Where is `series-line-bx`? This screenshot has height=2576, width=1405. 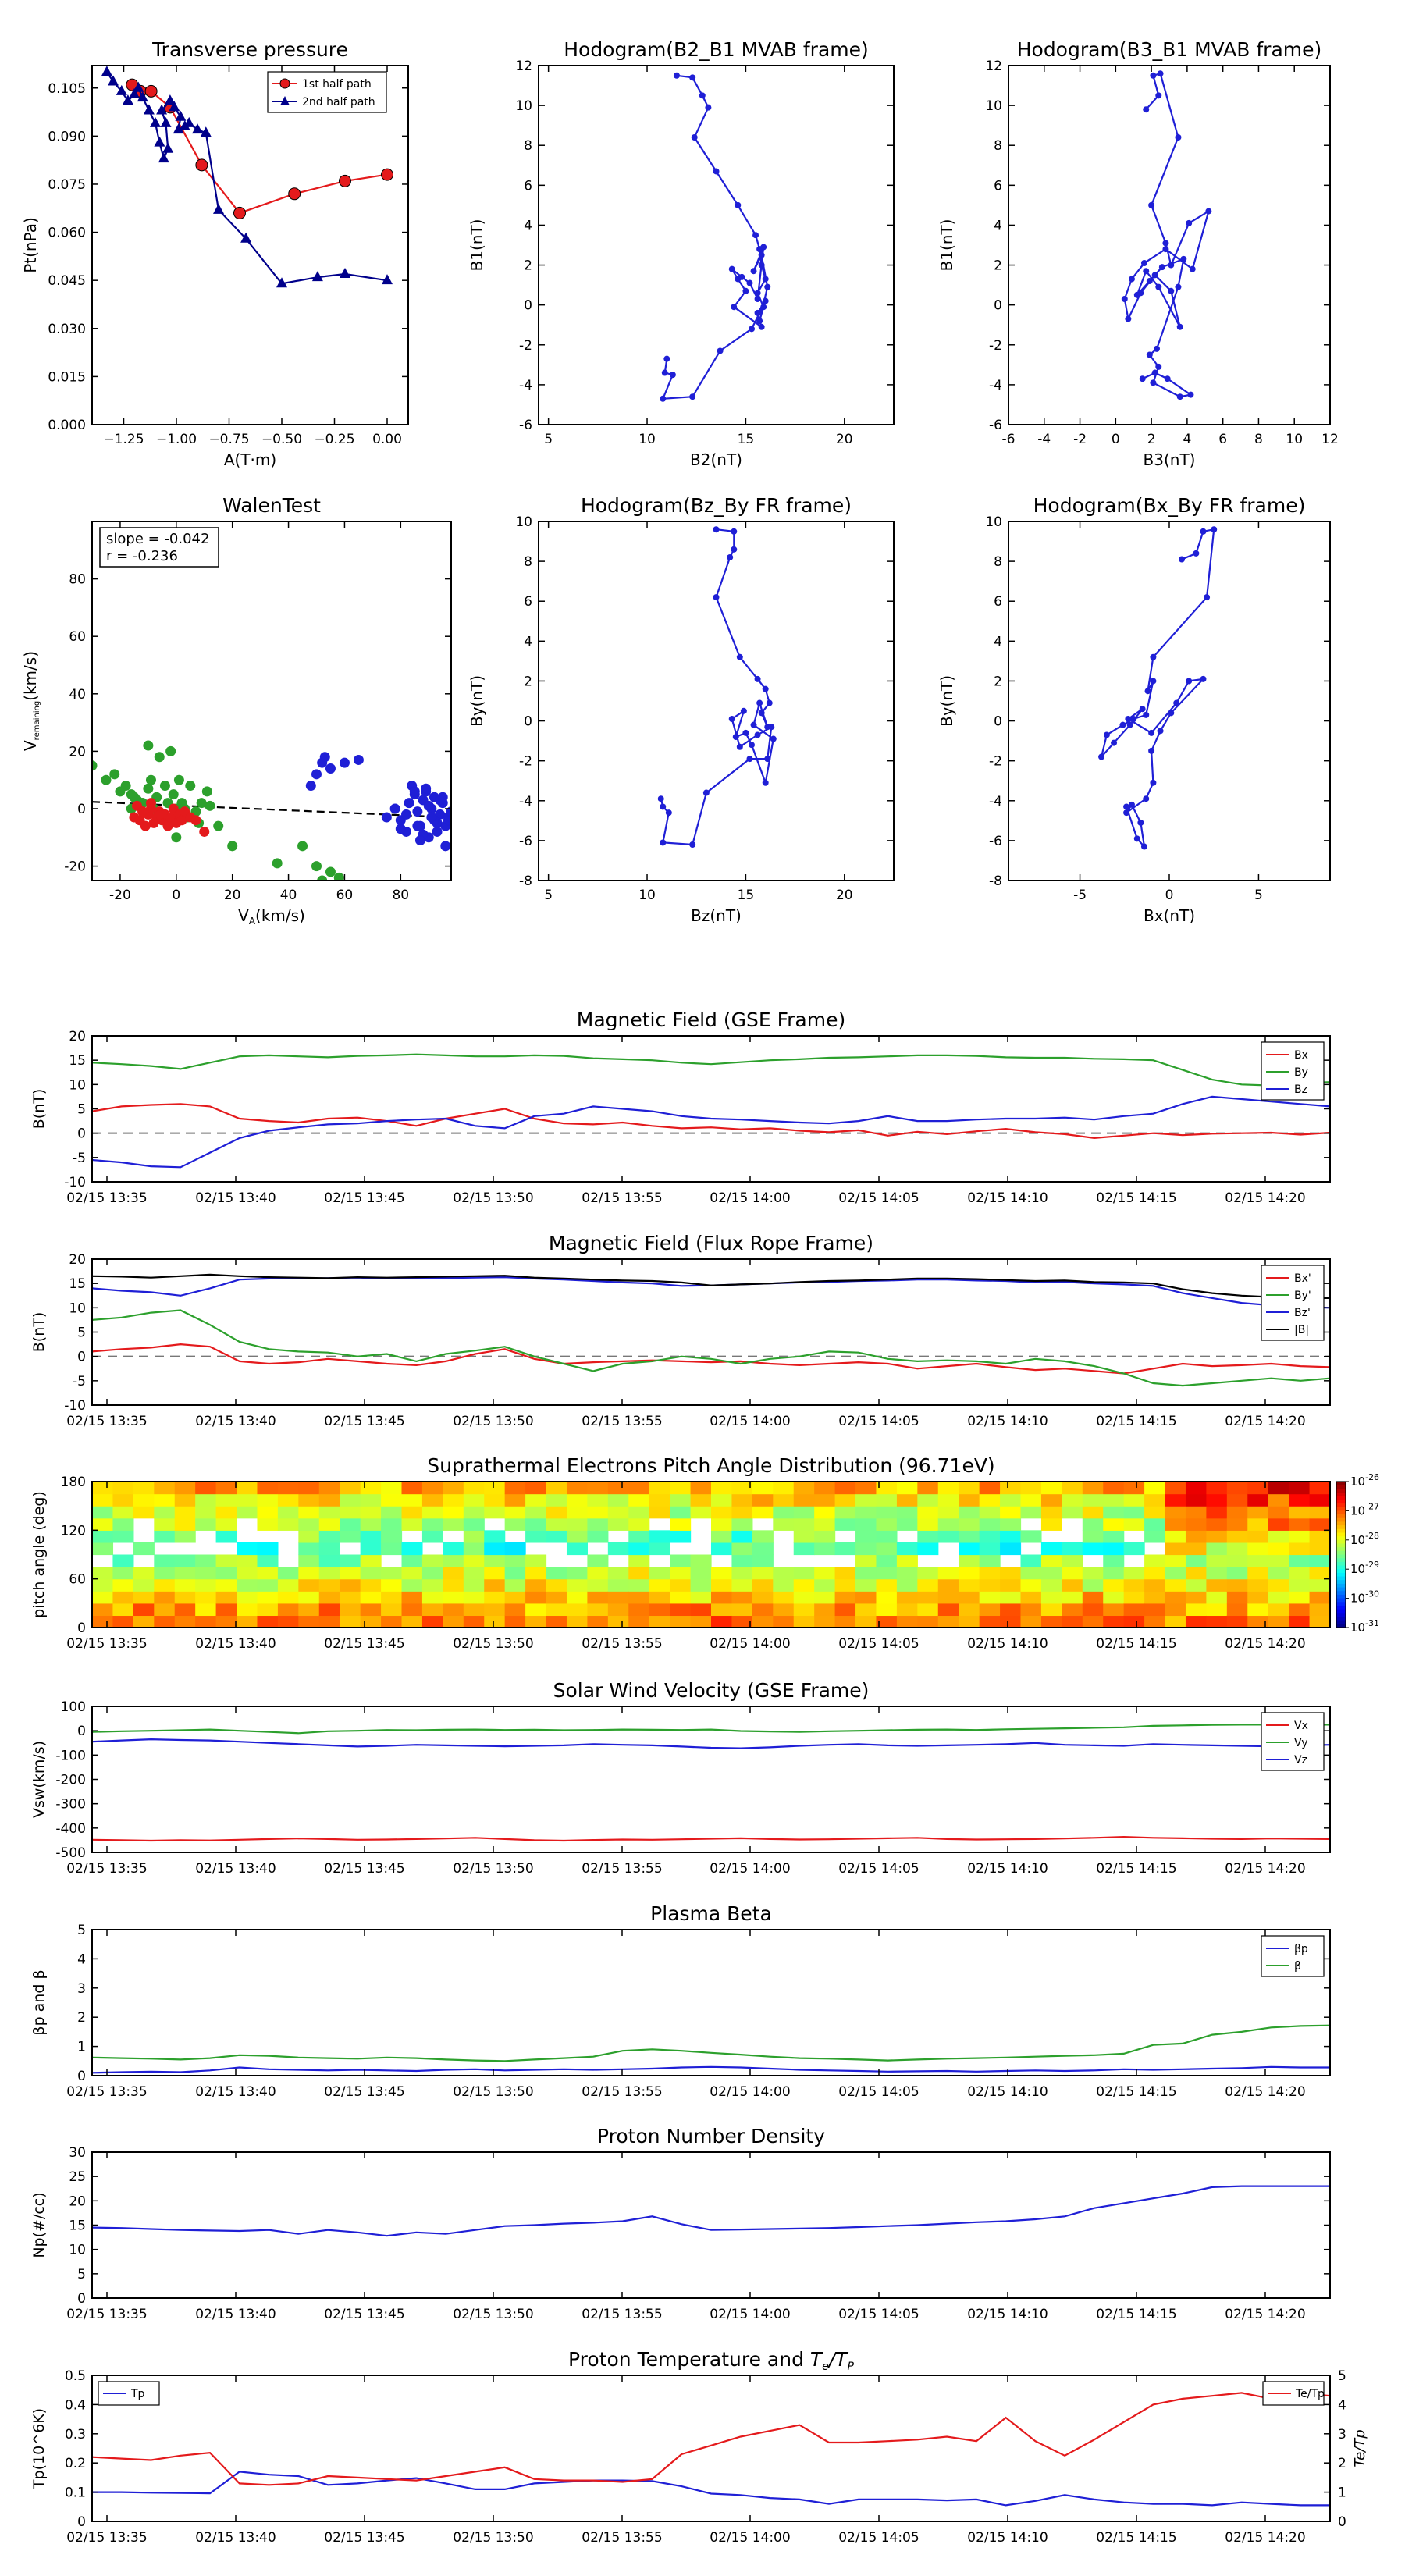 series-line-bx is located at coordinates (711, 1121).